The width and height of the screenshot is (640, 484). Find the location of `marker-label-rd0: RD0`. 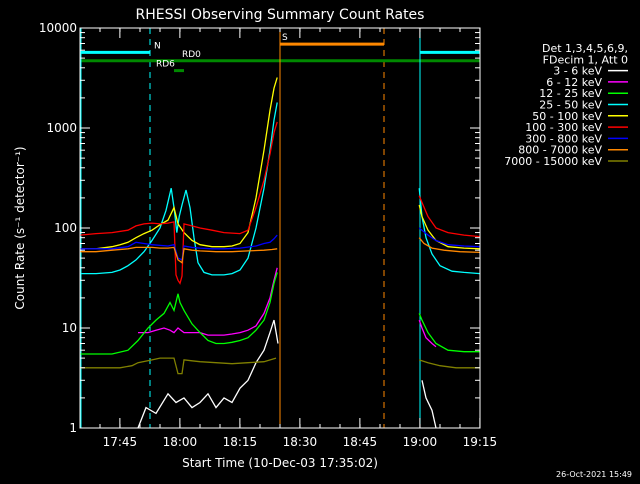

marker-label-rd0: RD0 is located at coordinates (191, 55).